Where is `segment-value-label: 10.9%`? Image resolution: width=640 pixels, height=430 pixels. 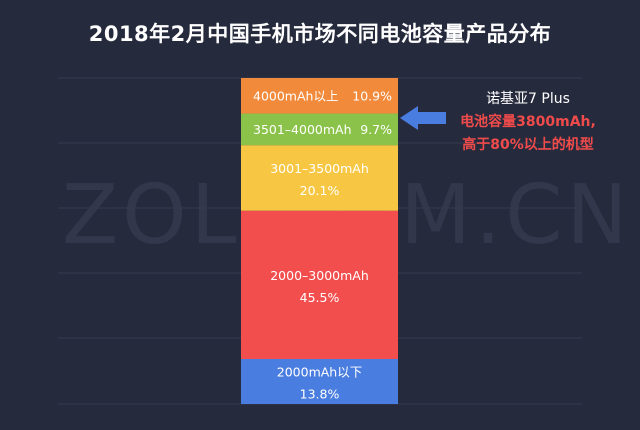 segment-value-label: 10.9% is located at coordinates (372, 95).